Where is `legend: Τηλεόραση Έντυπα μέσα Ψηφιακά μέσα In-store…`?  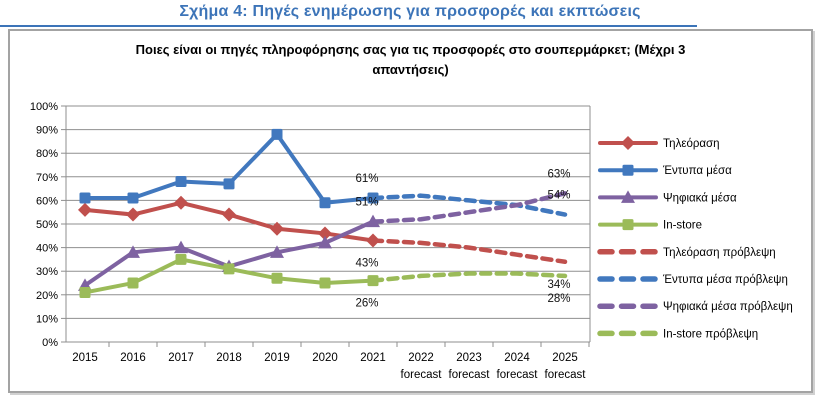
legend: Τηλεόραση Έντυπα μέσα Ψηφιακά μέσα In-store… is located at coordinates (695, 238).